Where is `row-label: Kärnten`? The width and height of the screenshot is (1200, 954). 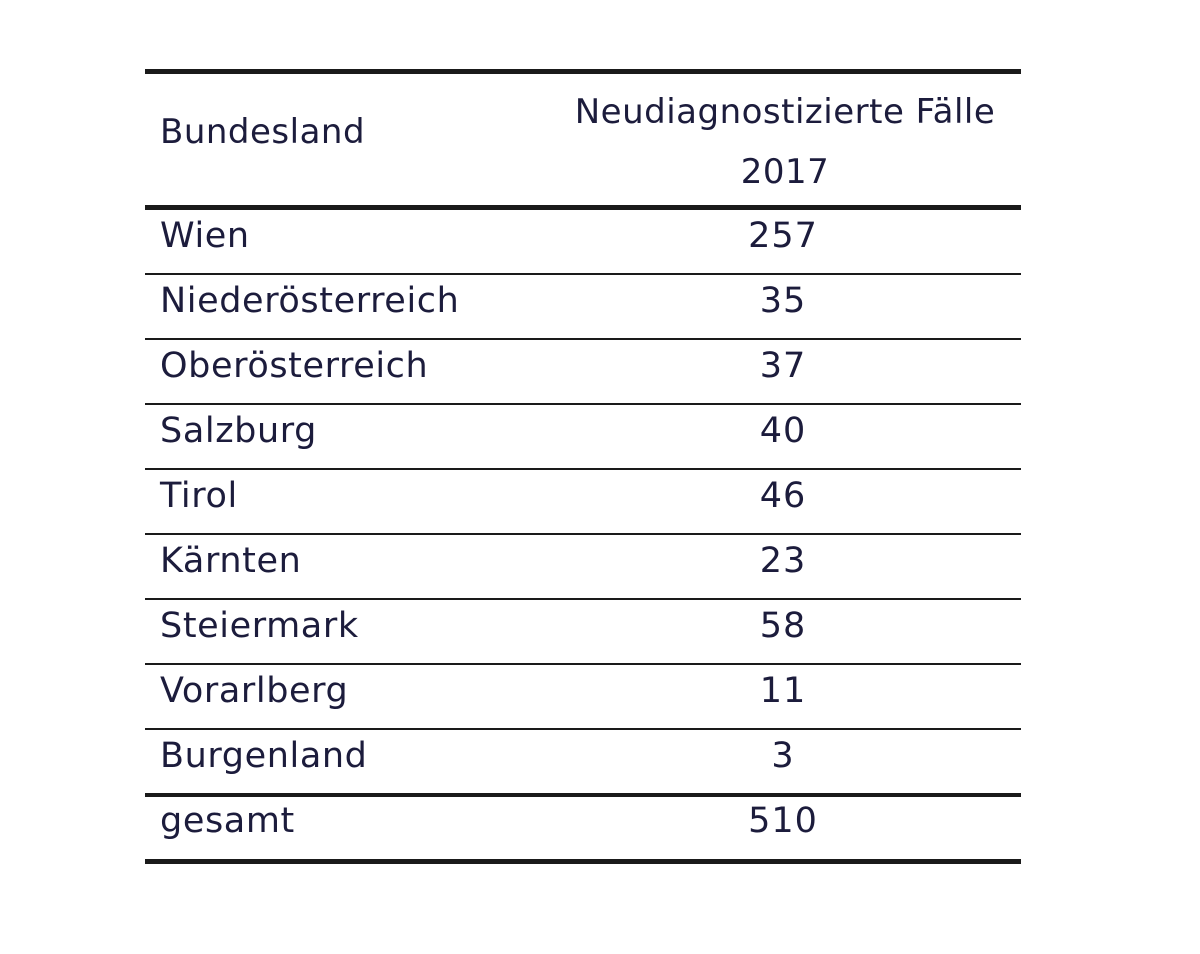
row-label: Kärnten is located at coordinates (231, 561).